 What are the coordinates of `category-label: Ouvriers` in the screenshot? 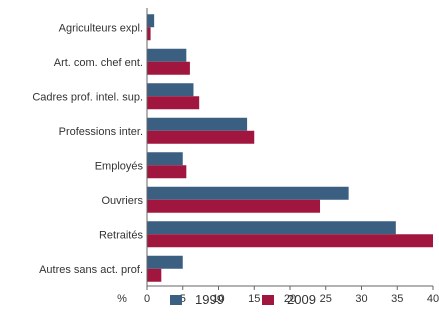 It's located at (122, 201).